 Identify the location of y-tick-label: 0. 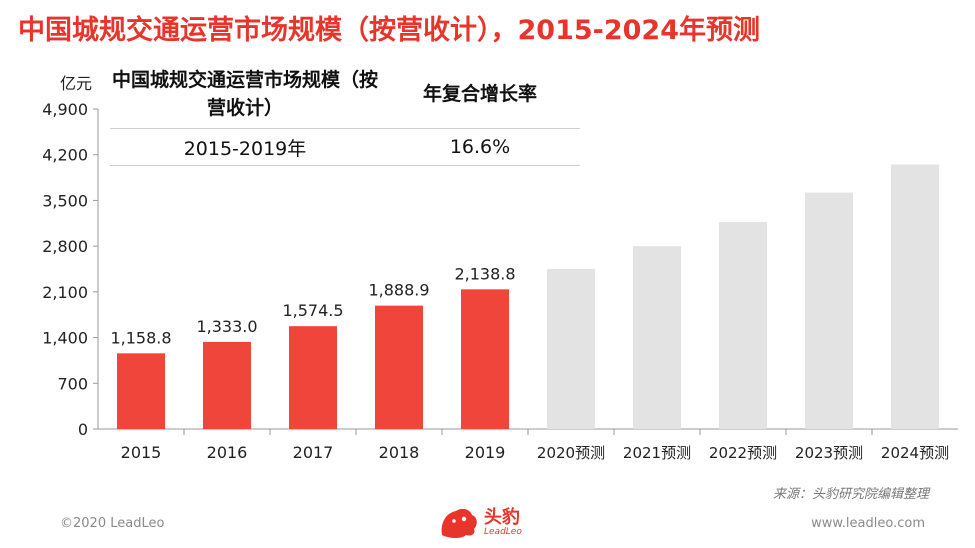
(83, 429).